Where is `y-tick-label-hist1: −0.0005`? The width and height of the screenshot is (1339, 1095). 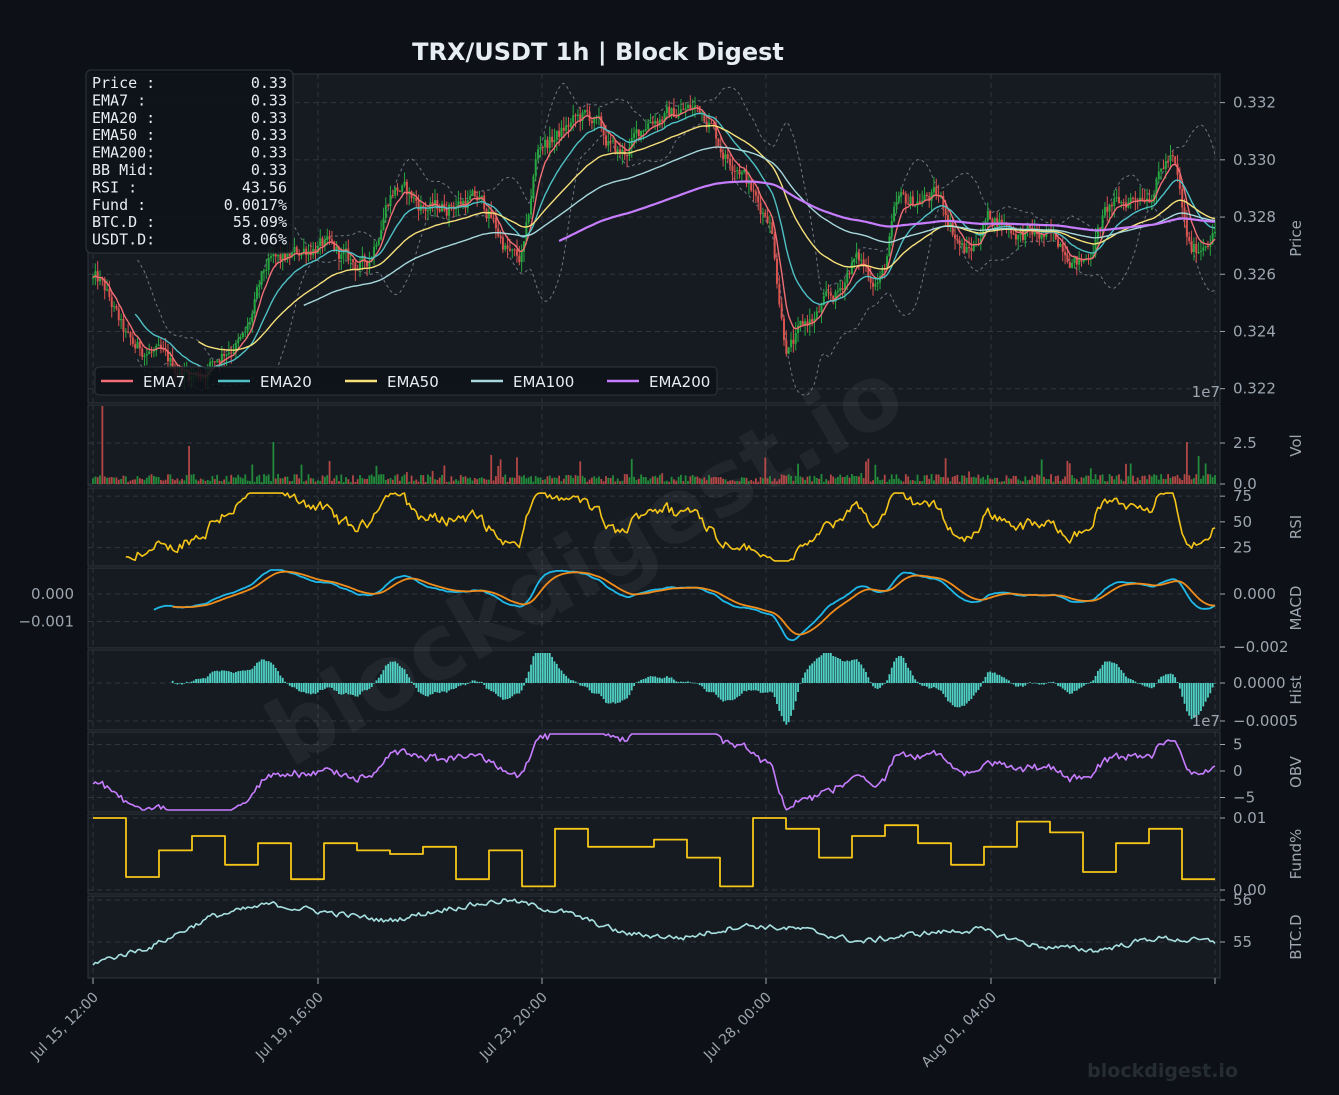 y-tick-label-hist1: −0.0005 is located at coordinates (1265, 721).